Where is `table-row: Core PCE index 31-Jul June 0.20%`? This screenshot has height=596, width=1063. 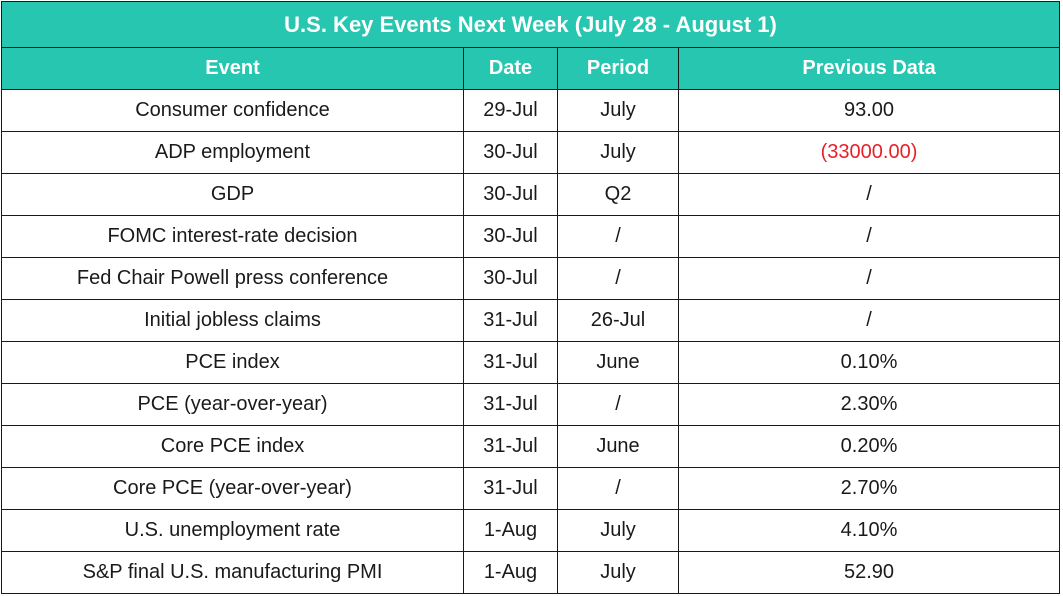
table-row: Core PCE index 31-Jul June 0.20% is located at coordinates (531, 446).